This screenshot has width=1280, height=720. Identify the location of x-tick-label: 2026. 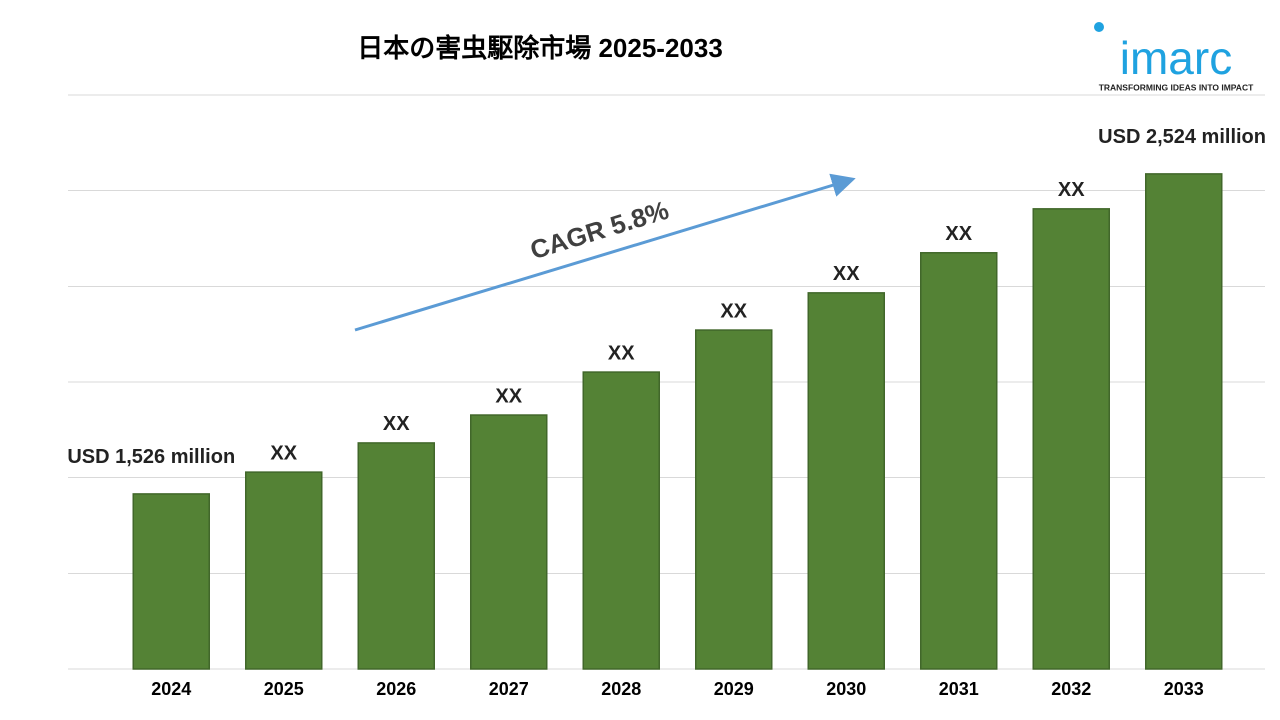
(396, 689).